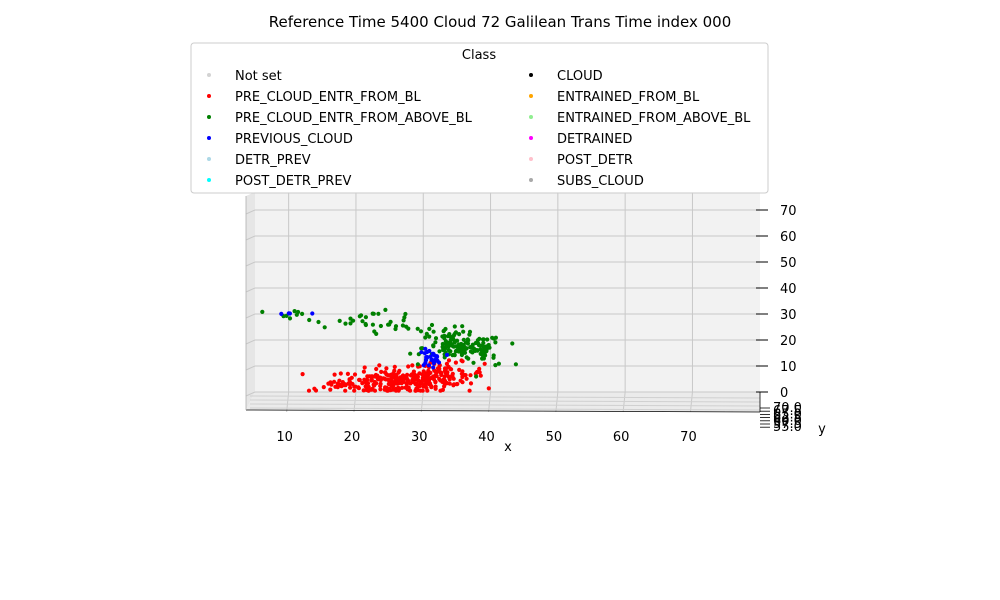  I want to click on z-tick-label: 50, so click(788, 263).